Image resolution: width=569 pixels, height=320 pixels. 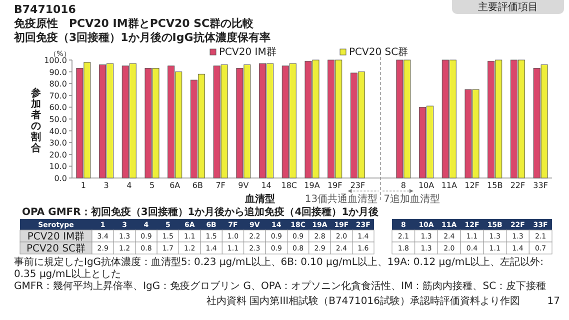 I want to click on x-tick-label: 18C, so click(x=289, y=185).